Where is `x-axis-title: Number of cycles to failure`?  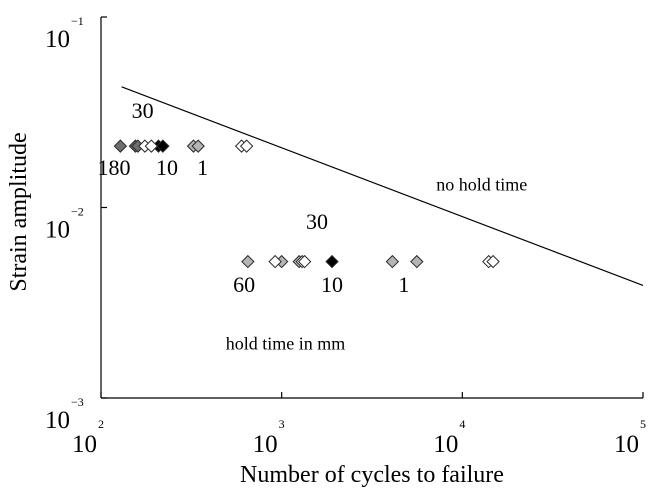
x-axis-title: Number of cycles to failure is located at coordinates (372, 475).